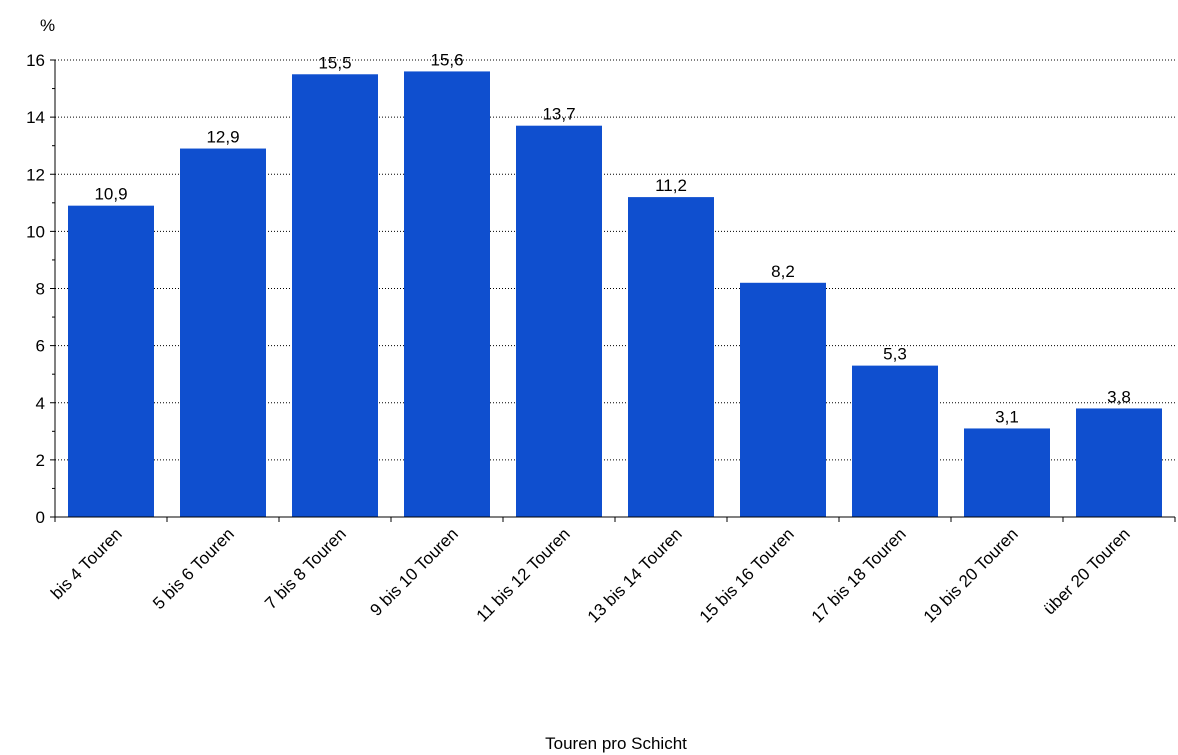 This screenshot has width=1178, height=755. Describe the element at coordinates (110, 194) in the screenshot. I see `data-label-0: 10,9` at that location.